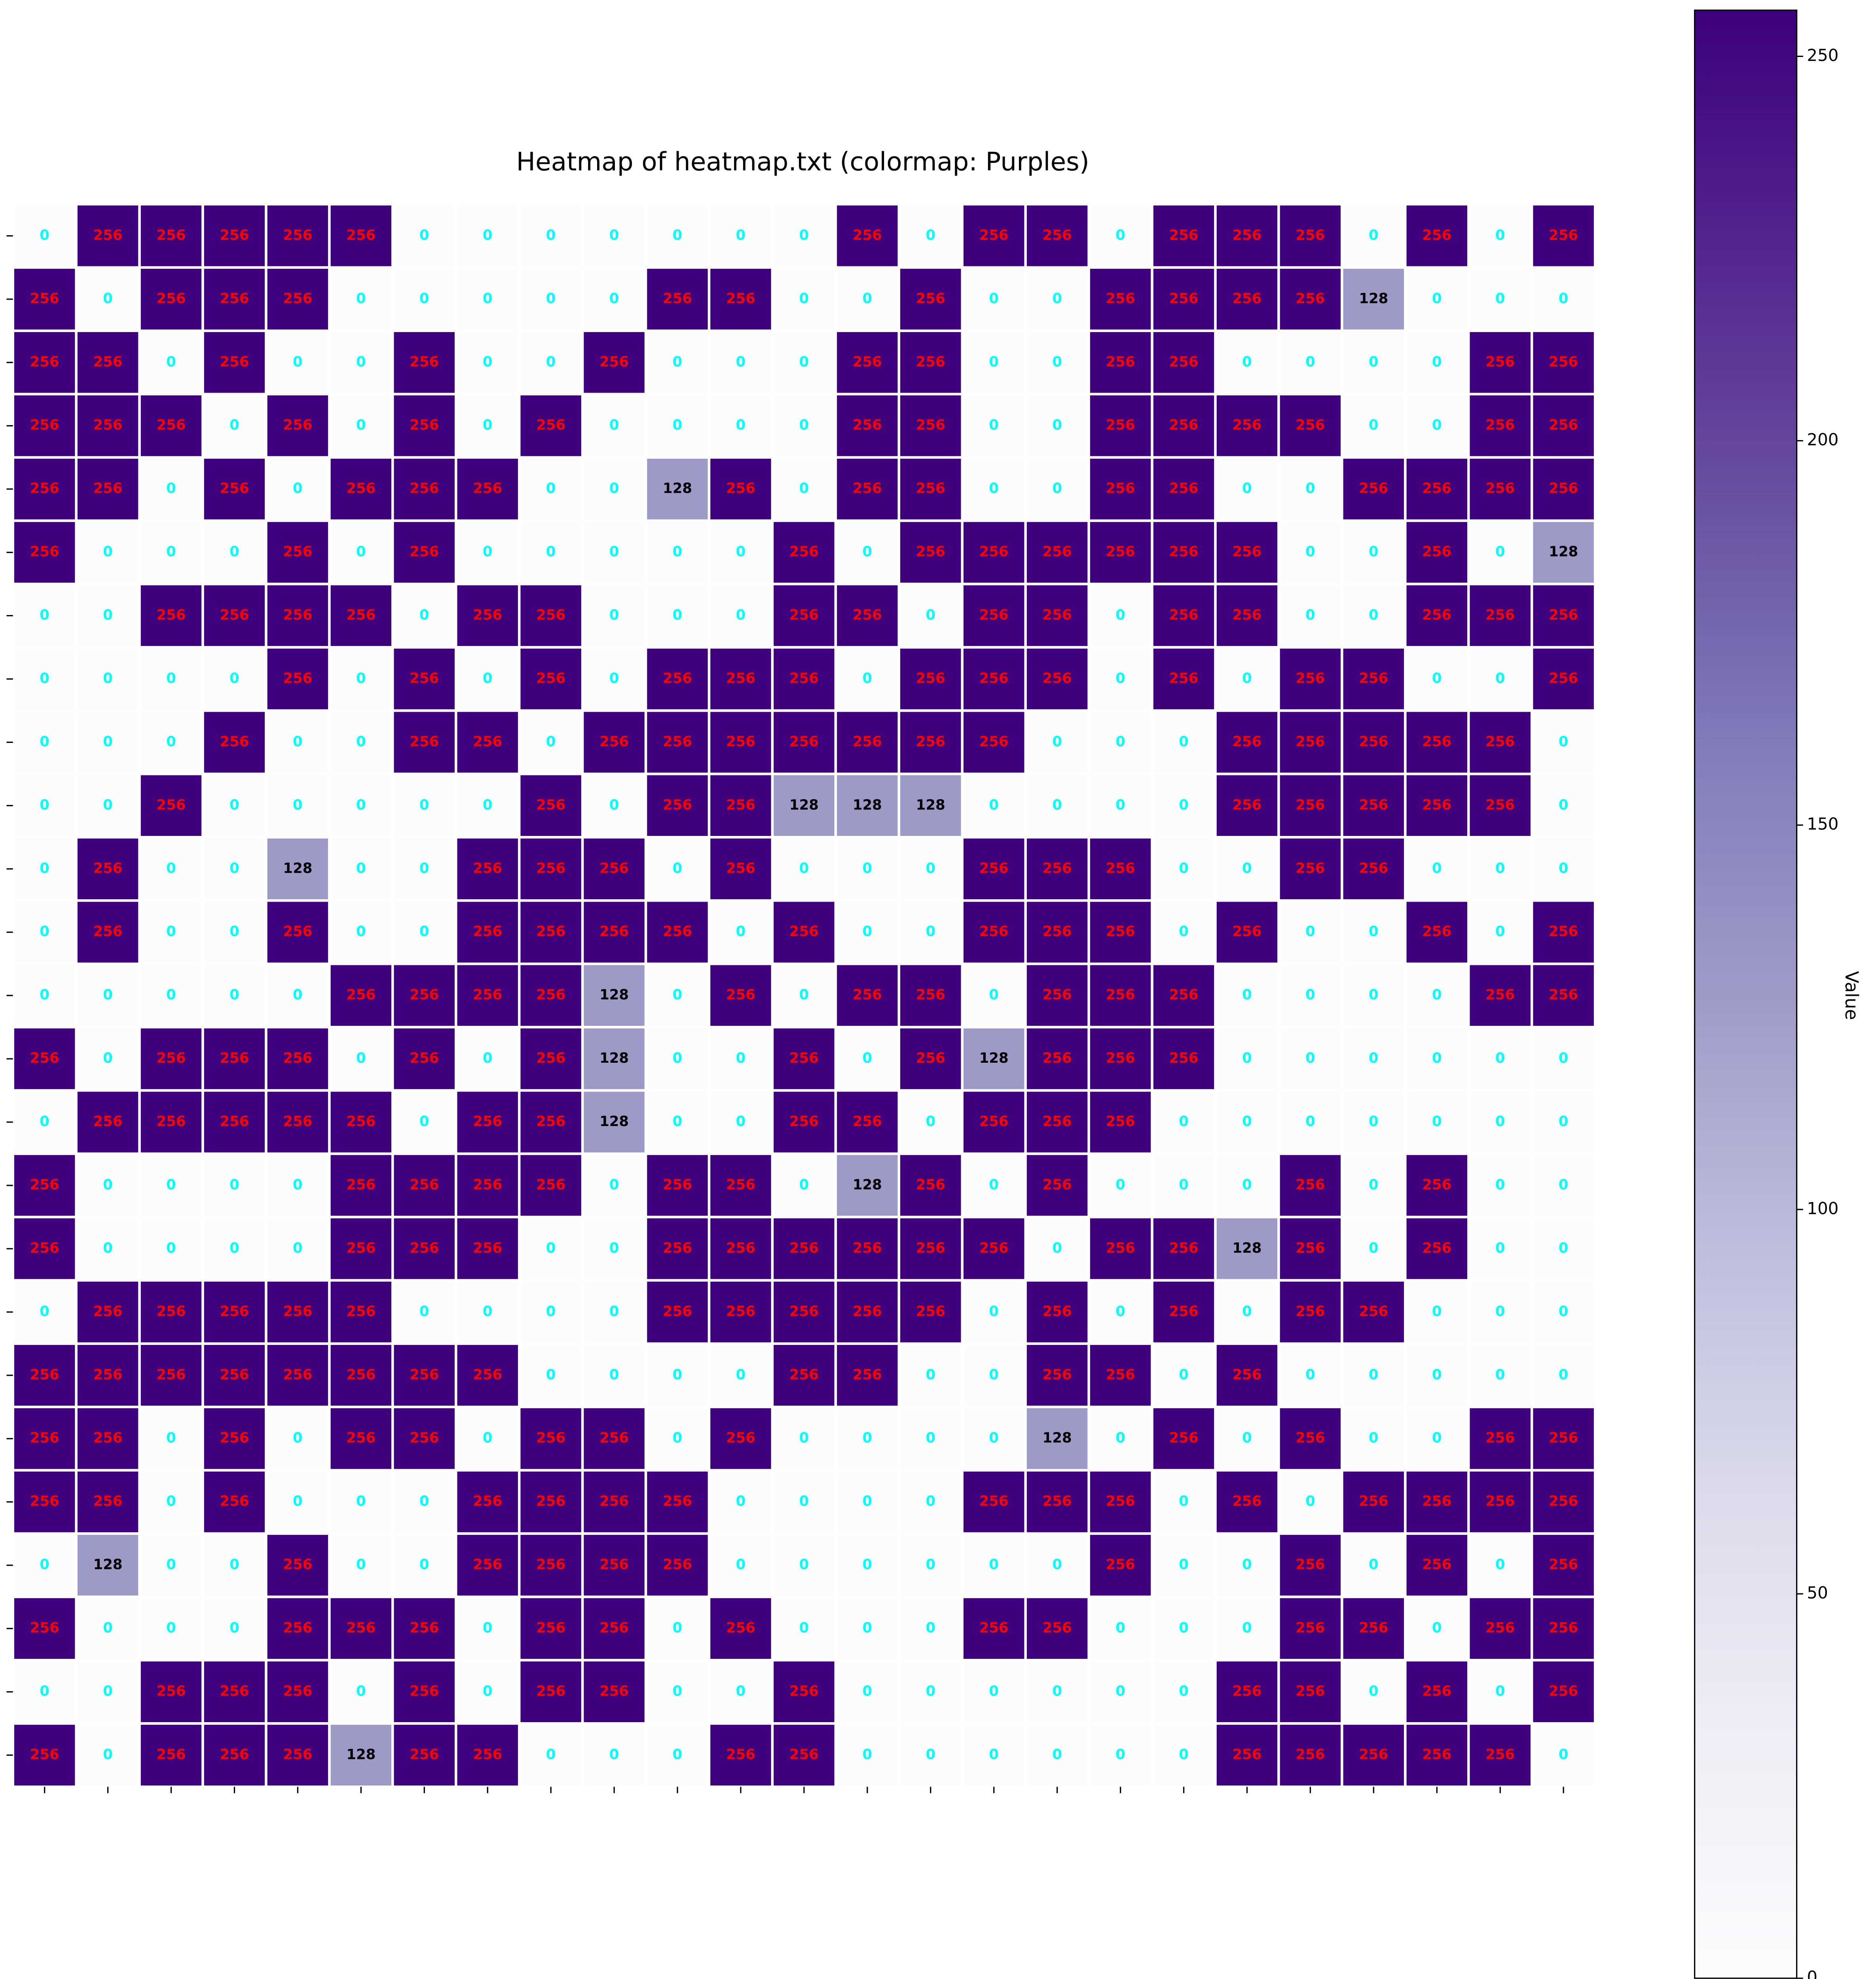 The height and width of the screenshot is (1979, 1876). What do you see at coordinates (867, 805) in the screenshot?
I see `cell-label: 128` at bounding box center [867, 805].